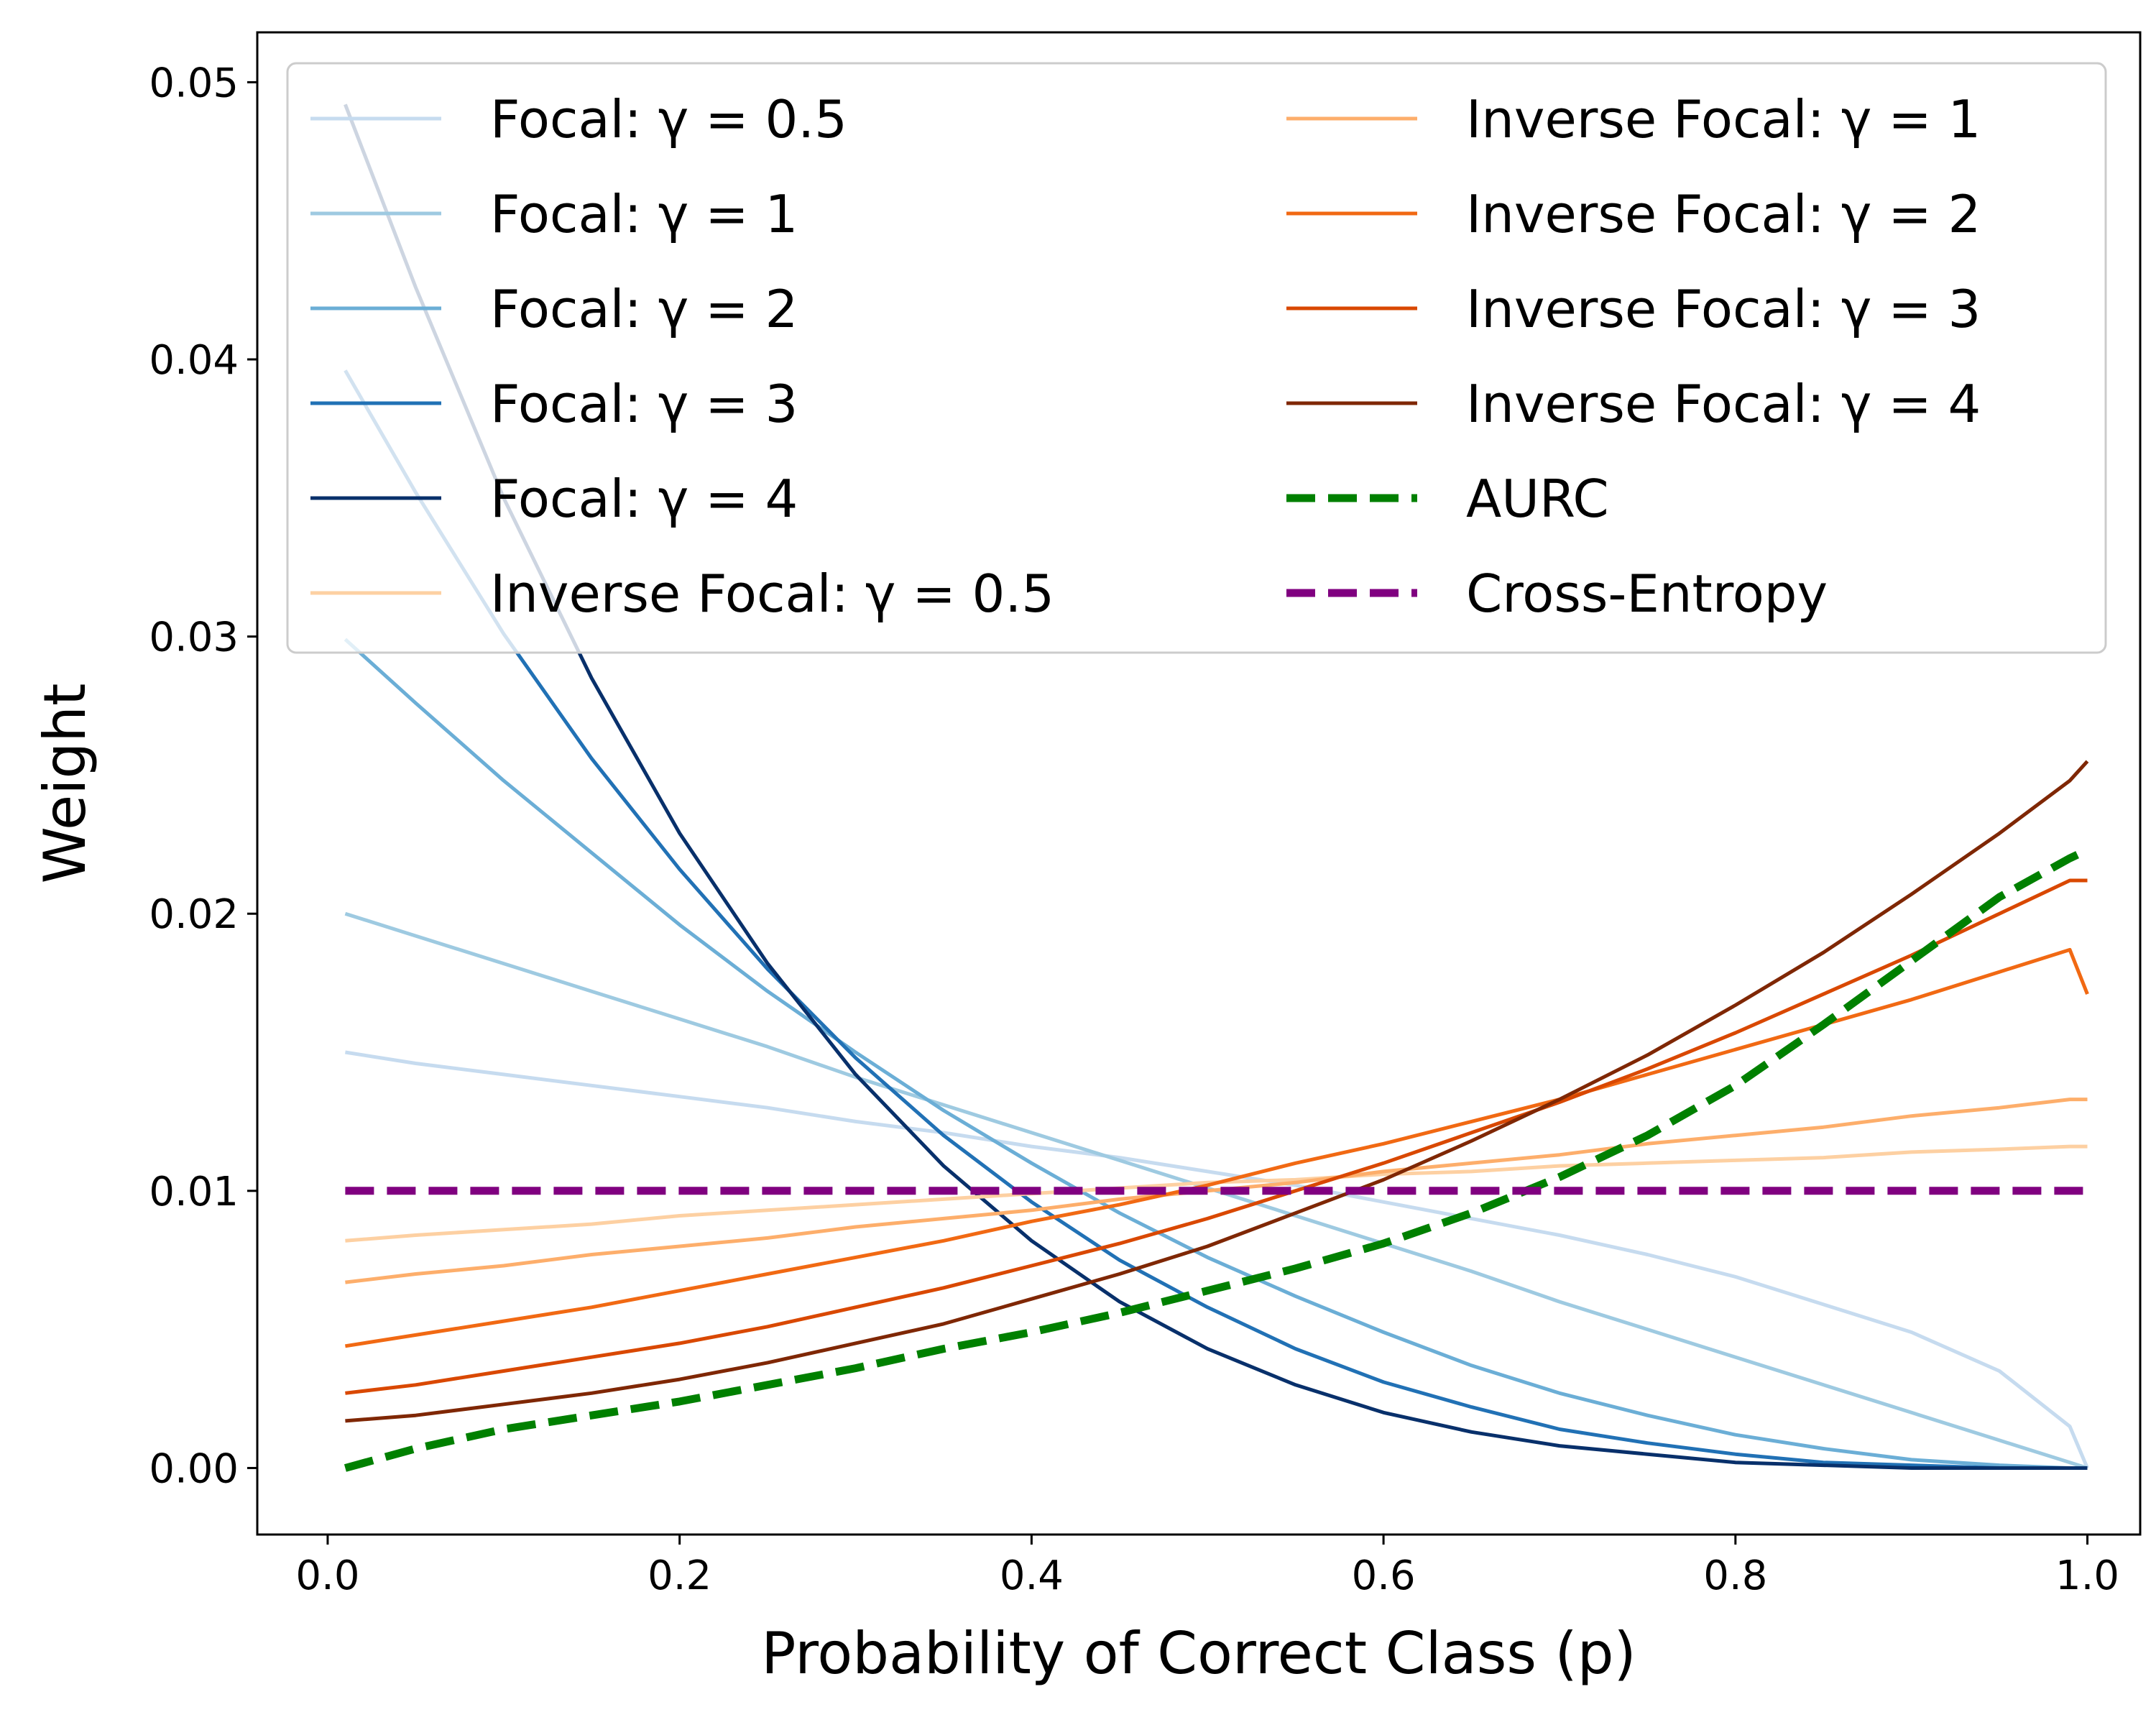  What do you see at coordinates (194, 1468) in the screenshot?
I see `y-tick-label: 0.00` at bounding box center [194, 1468].